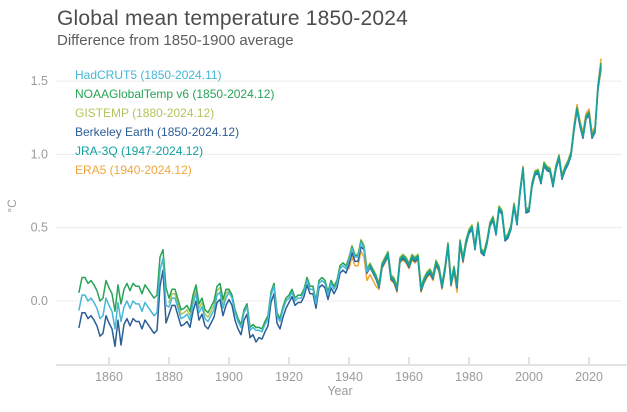 The width and height of the screenshot is (627, 412). I want to click on x-tick-label: 1980, so click(469, 377).